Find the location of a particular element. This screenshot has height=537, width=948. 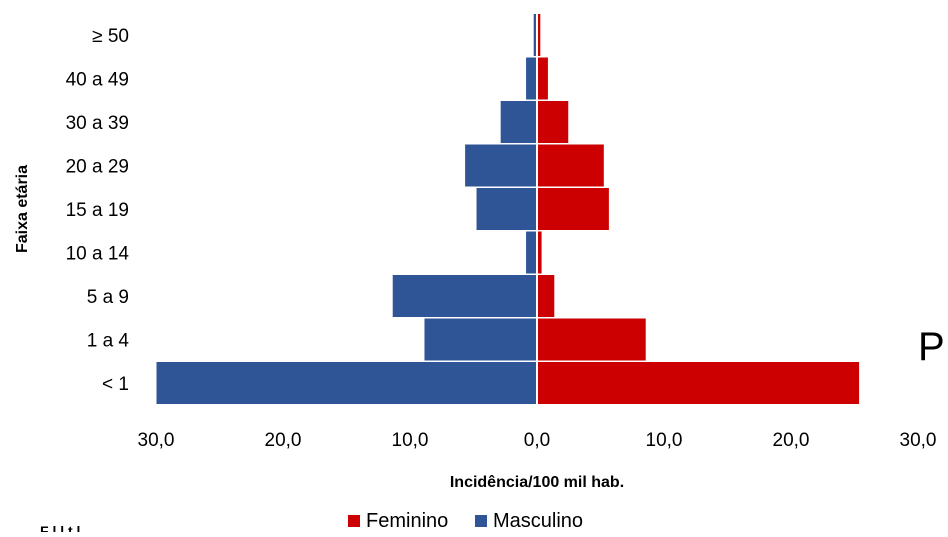

category-label-3: 10 a 14 is located at coordinates (98, 254).